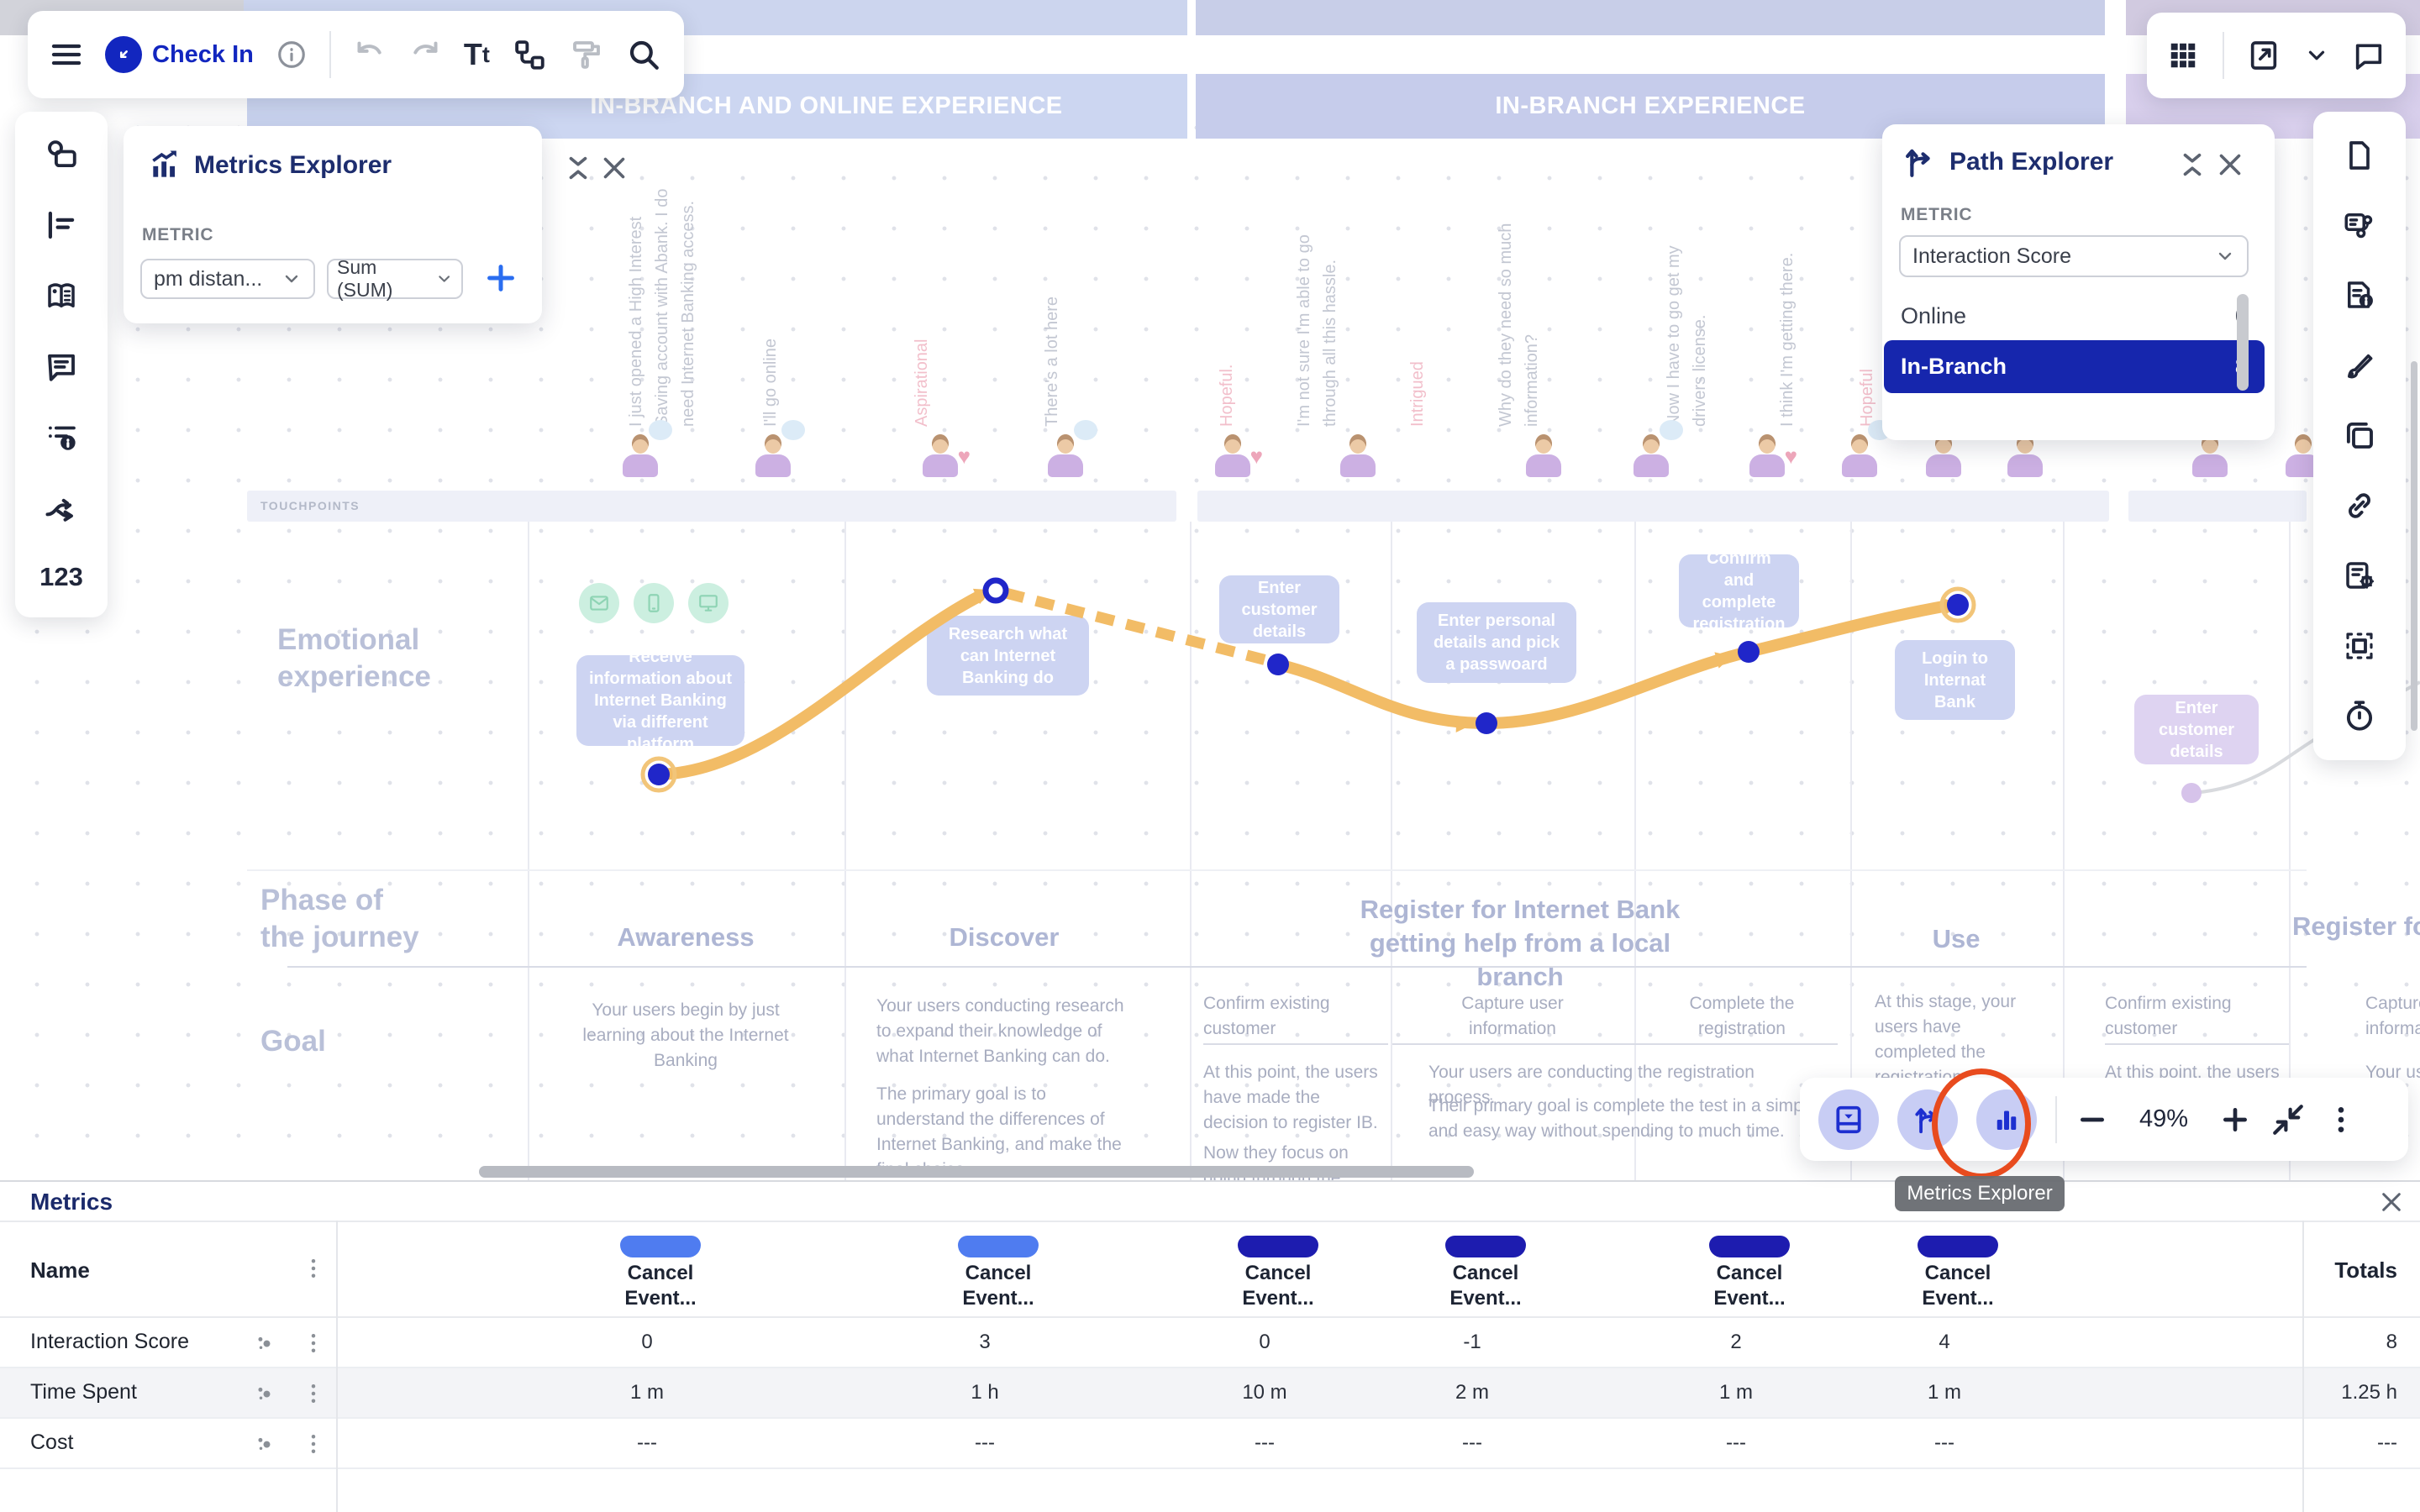  I want to click on metric-dropdown: Interaction Score, so click(2074, 256).